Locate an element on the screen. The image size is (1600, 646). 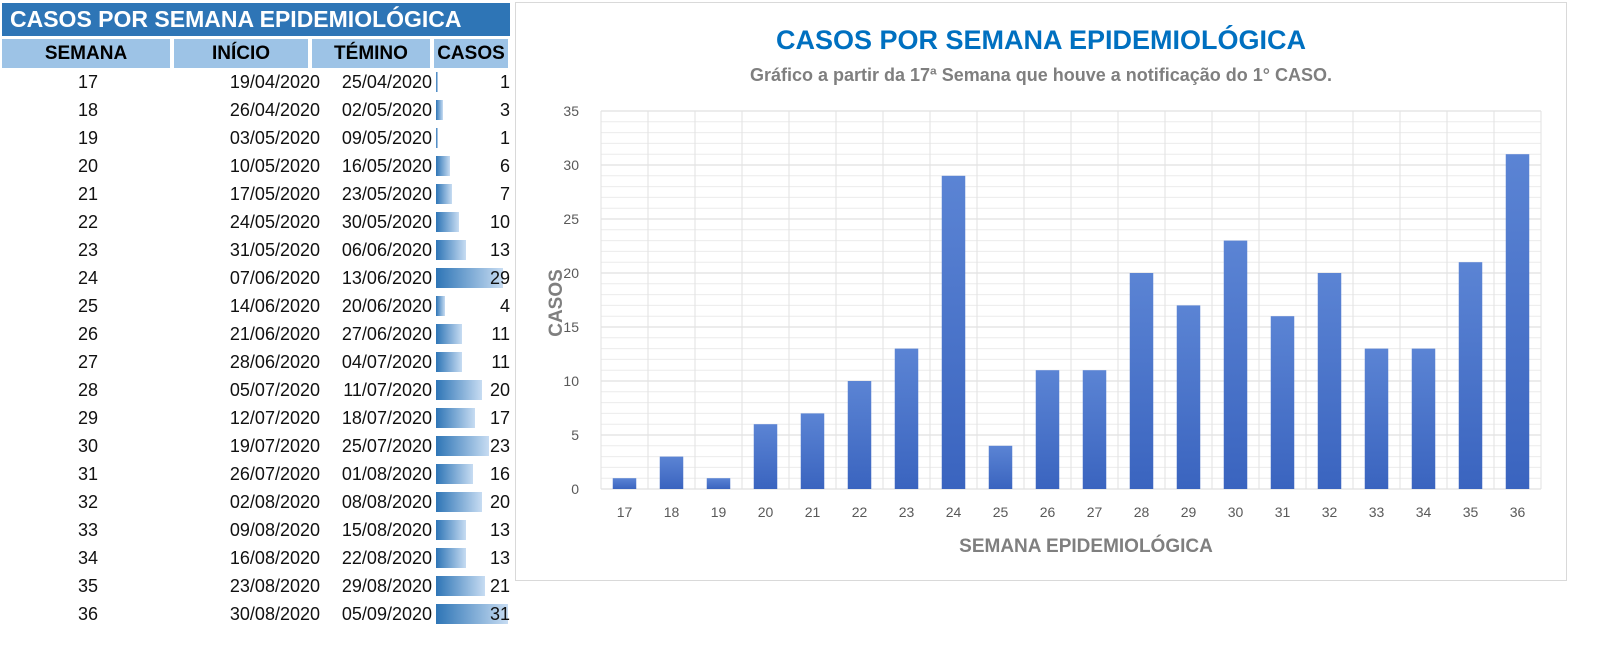
table-row: 29 12/07/2020 18/07/2020 17 is located at coordinates (256, 418).